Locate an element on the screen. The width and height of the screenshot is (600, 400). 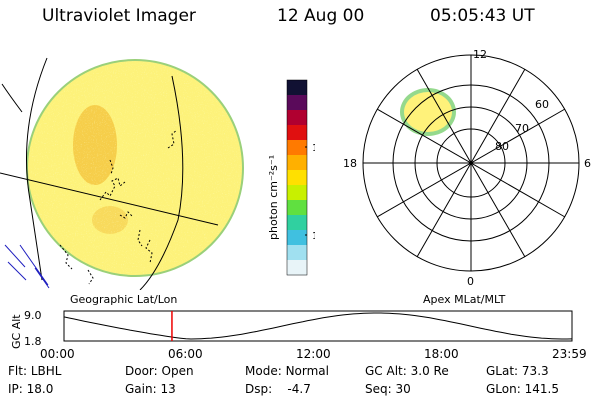
mlat-label-80: 80 is located at coordinates (502, 146).